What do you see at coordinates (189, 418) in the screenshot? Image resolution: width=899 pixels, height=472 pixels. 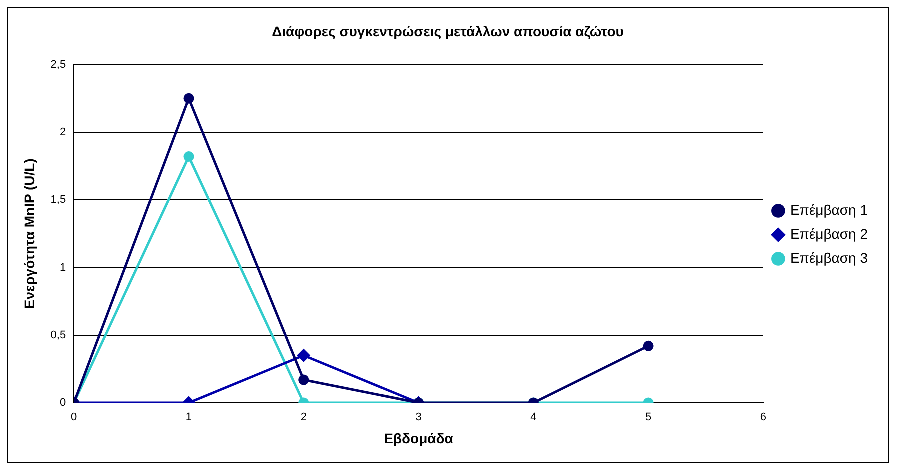 I see `x-tick-label: 1` at bounding box center [189, 418].